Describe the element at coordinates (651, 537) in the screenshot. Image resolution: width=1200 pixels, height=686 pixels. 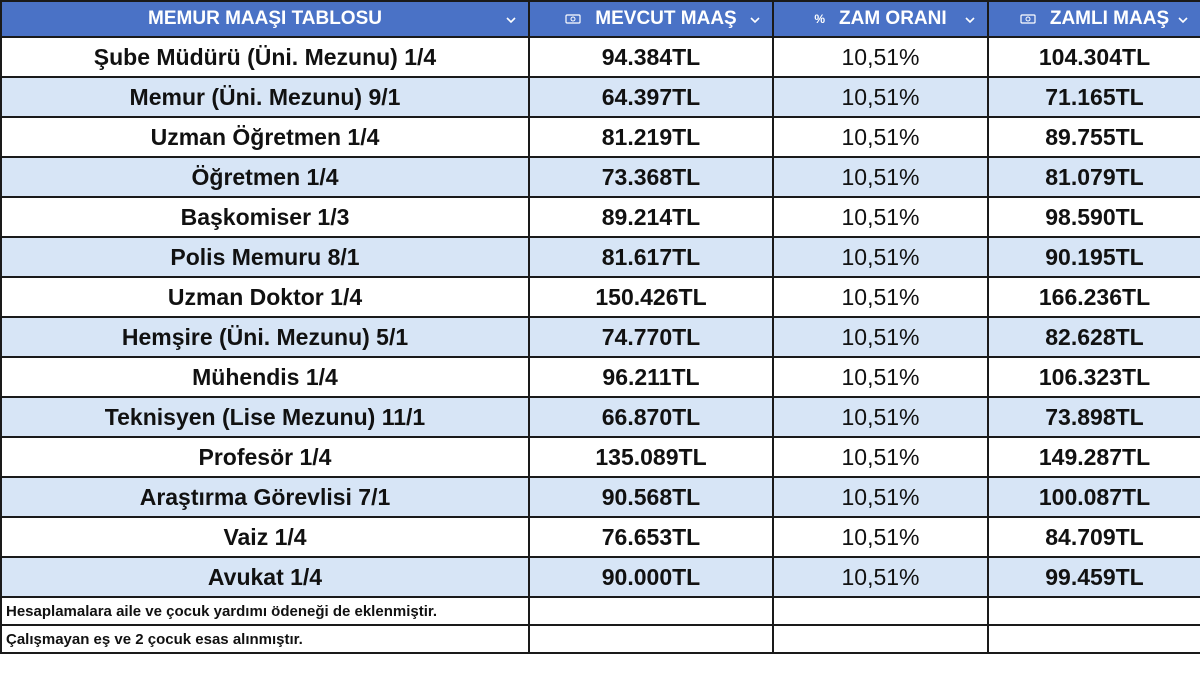
I see `salary: 76.653TL` at that location.